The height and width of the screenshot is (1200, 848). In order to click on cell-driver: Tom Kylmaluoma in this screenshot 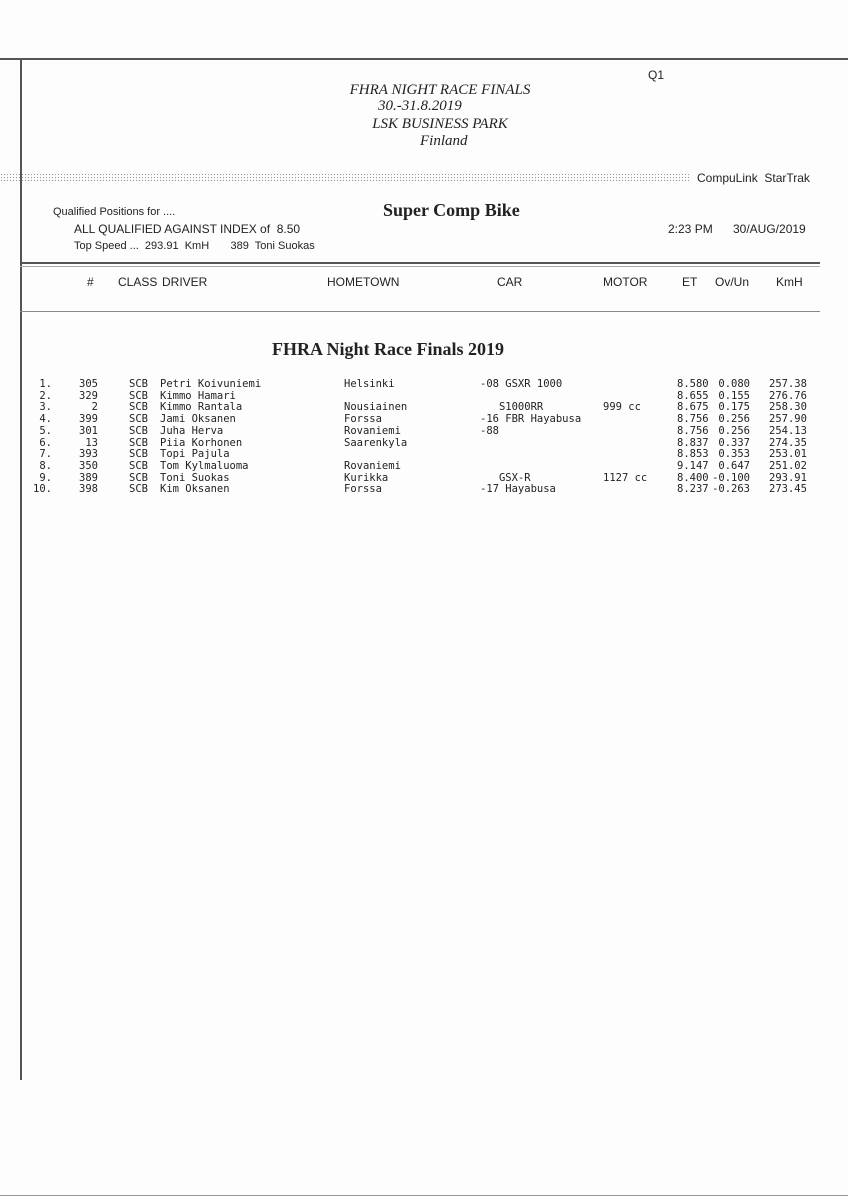, I will do `click(204, 465)`.